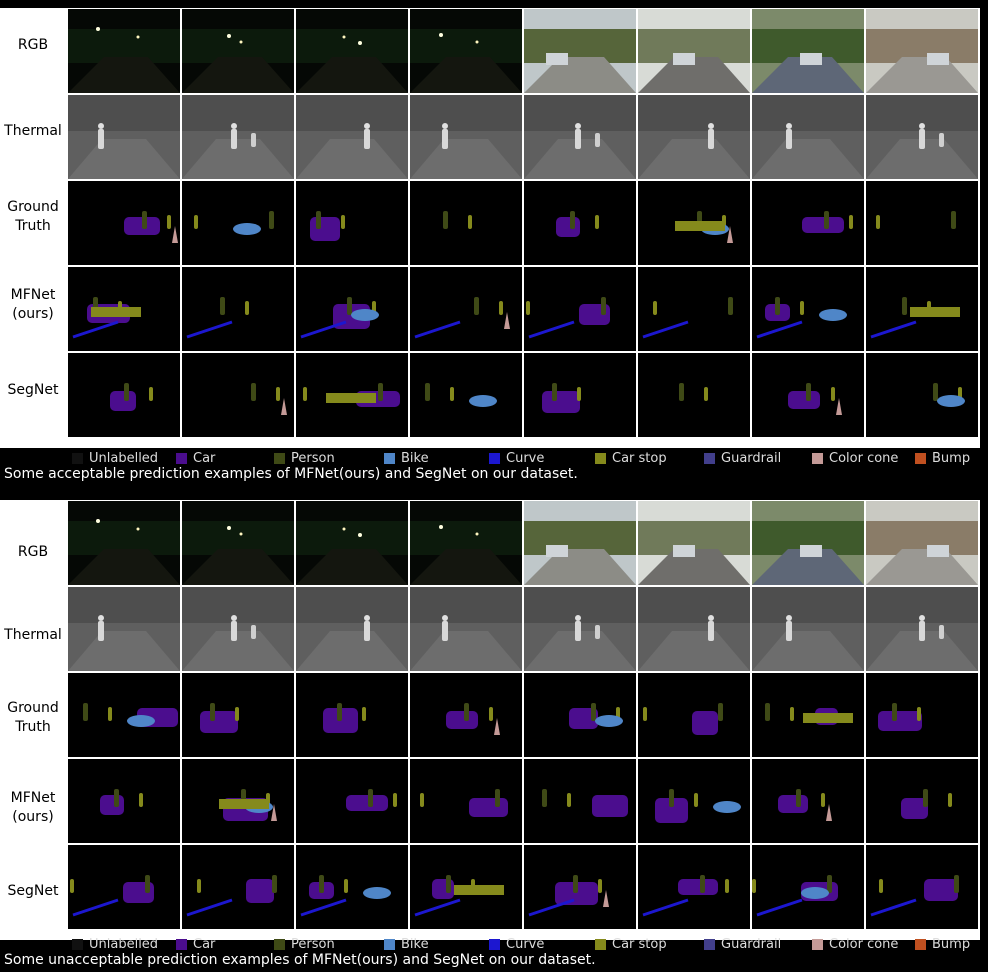 The height and width of the screenshot is (972, 988). What do you see at coordinates (33, 727) in the screenshot?
I see `row-label-ground-truth-2: Truth` at bounding box center [33, 727].